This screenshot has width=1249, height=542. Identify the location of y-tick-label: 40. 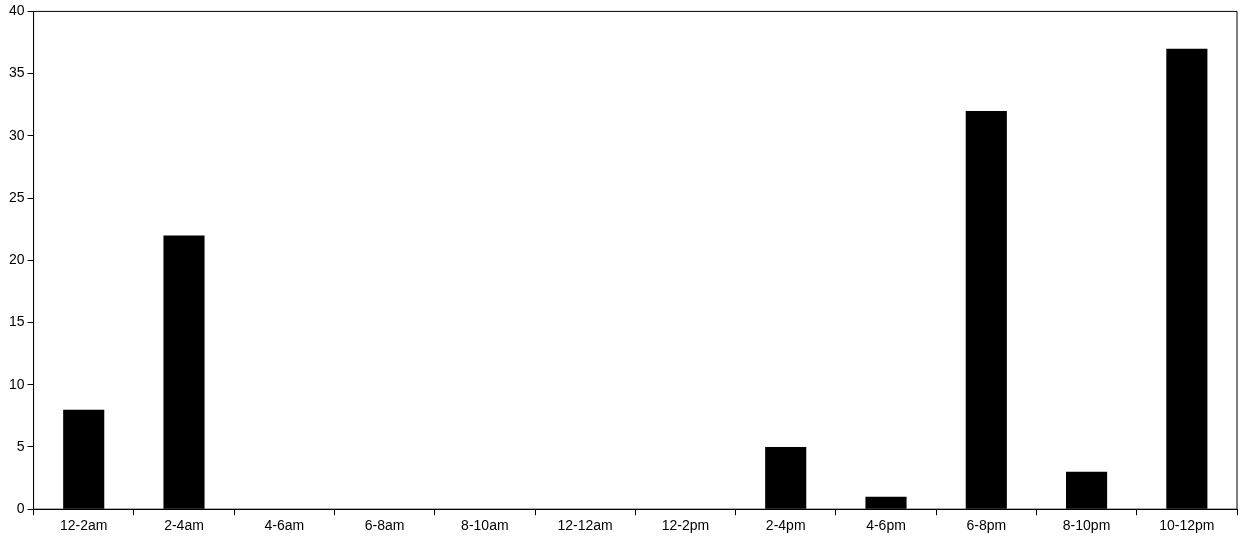
(16, 10).